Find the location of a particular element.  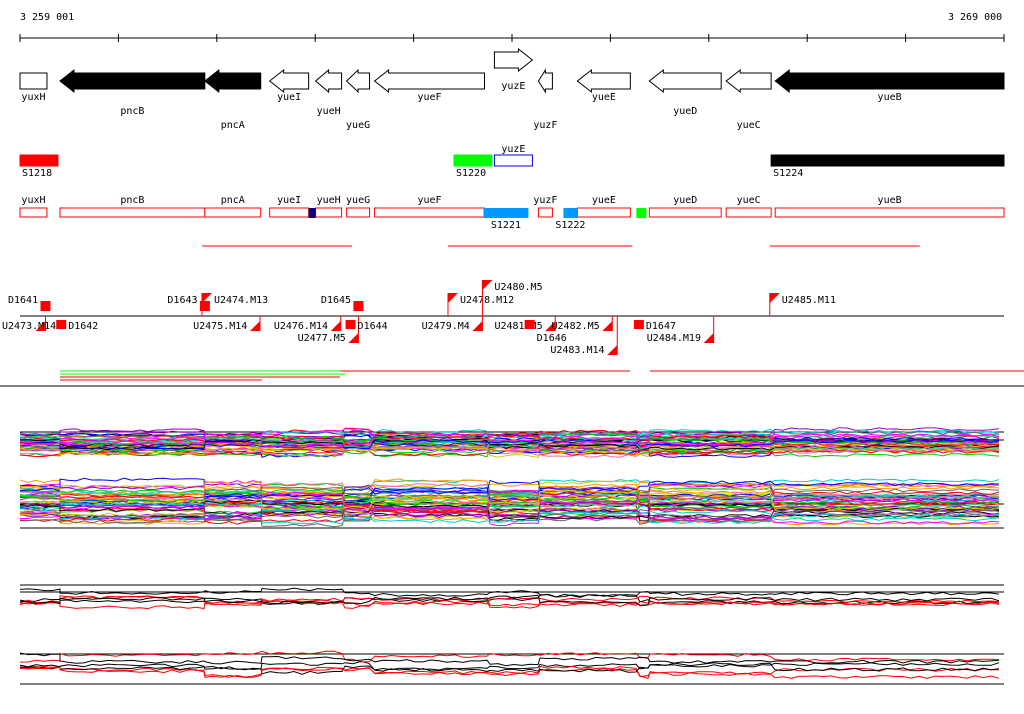

gene-yueE is located at coordinates (603, 81).